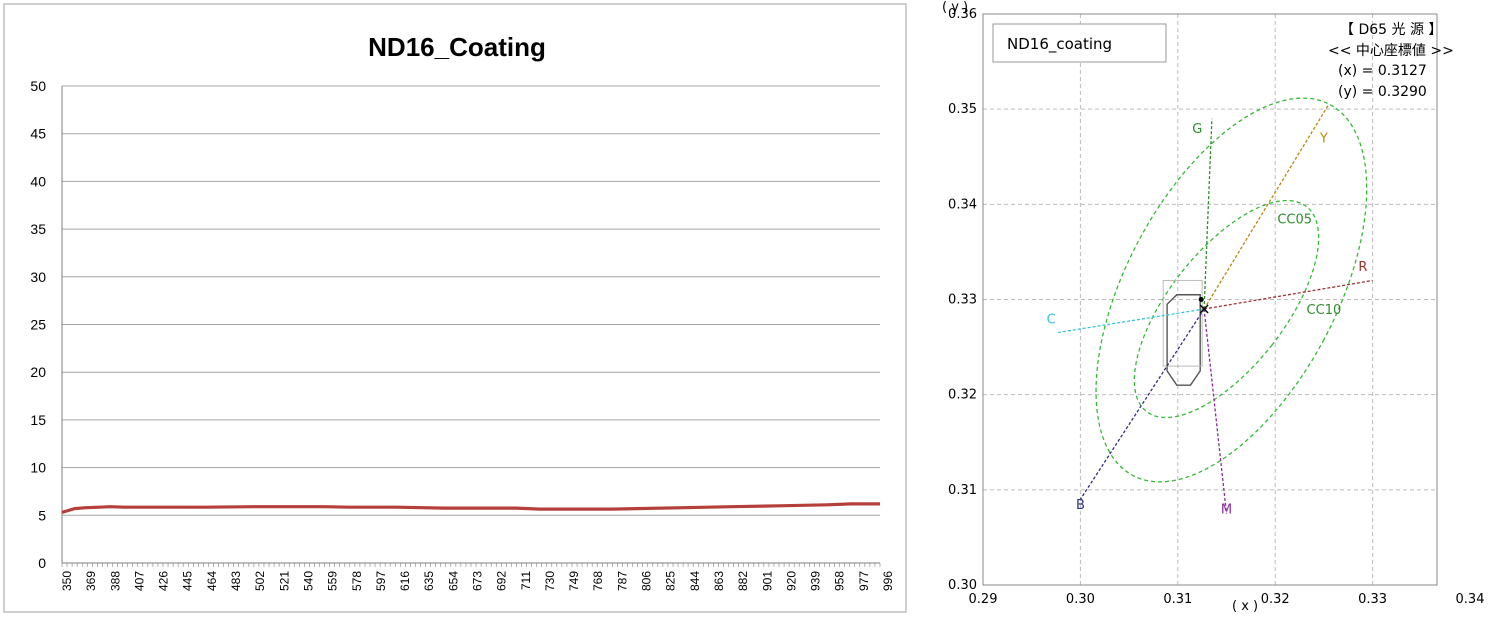  What do you see at coordinates (1197, 129) in the screenshot?
I see `axis-label-g: G` at bounding box center [1197, 129].